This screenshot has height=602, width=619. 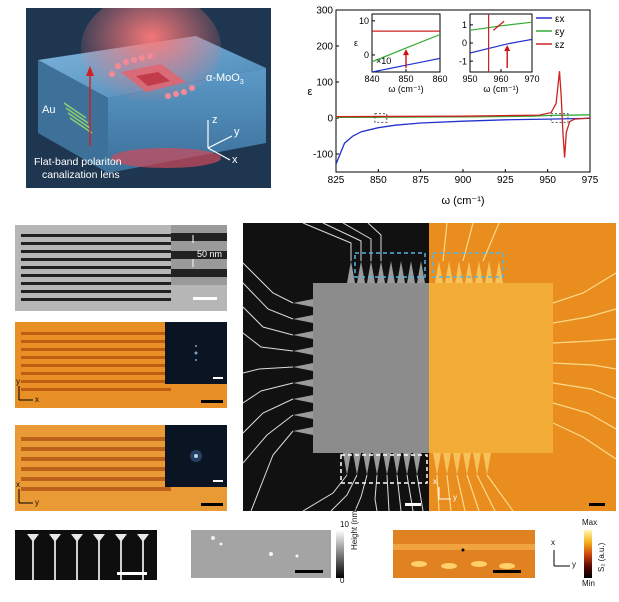 I want to click on large-scalebar-left, so click(x=413, y=504).